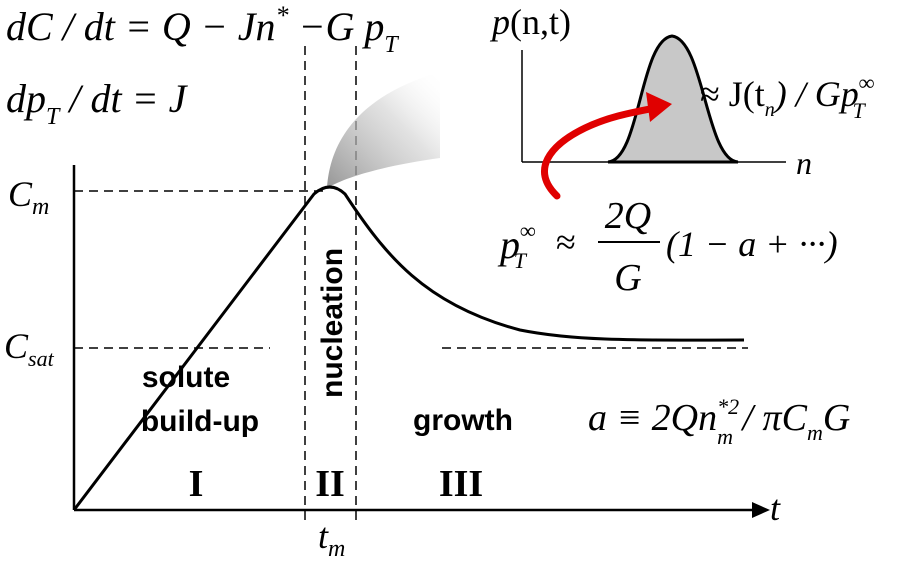  I want to click on a-definition-formula: a ≡ 2Qn*2 m / πCmG, so click(719, 421).